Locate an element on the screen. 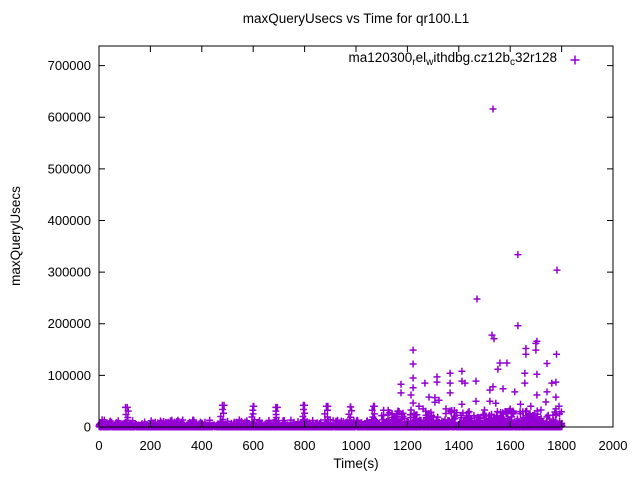 The height and width of the screenshot is (480, 640). x-axis-label: Time(s) is located at coordinates (355, 463).